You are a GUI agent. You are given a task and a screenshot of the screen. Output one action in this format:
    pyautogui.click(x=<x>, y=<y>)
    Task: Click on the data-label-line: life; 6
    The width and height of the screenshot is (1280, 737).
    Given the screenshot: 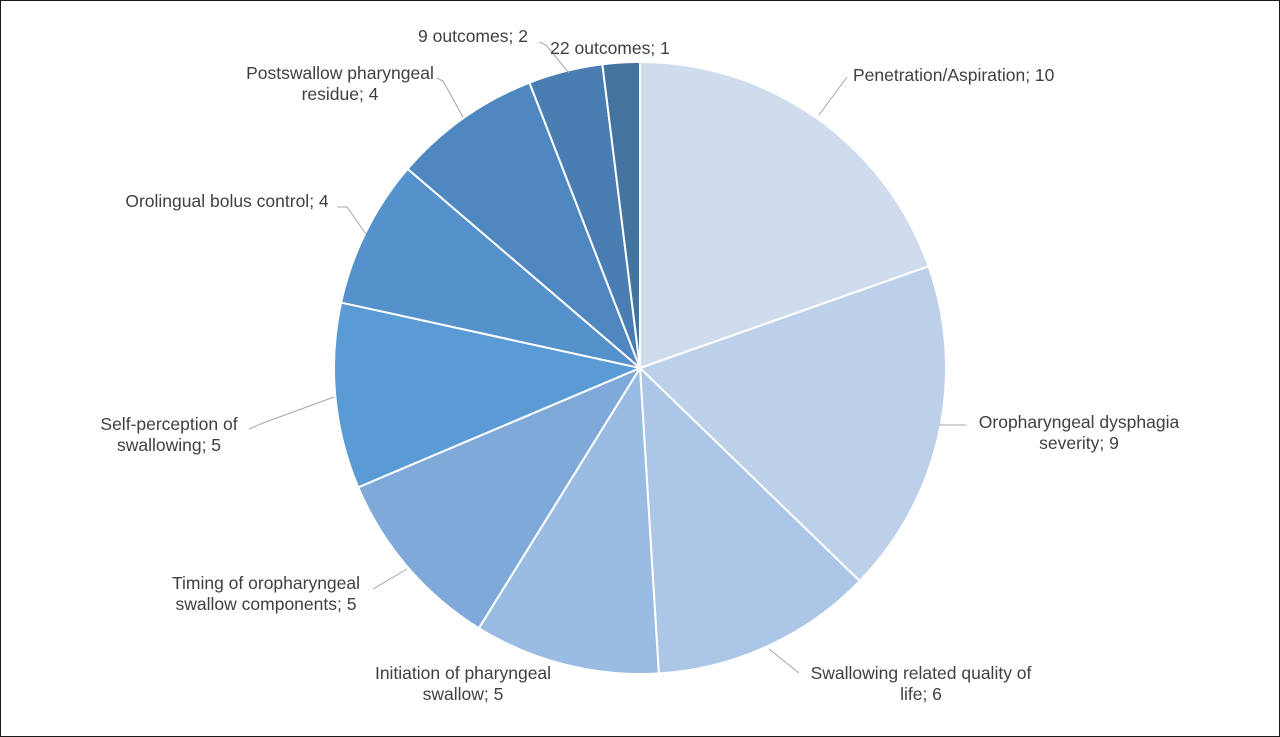 What is the action you would take?
    pyautogui.click(x=921, y=694)
    